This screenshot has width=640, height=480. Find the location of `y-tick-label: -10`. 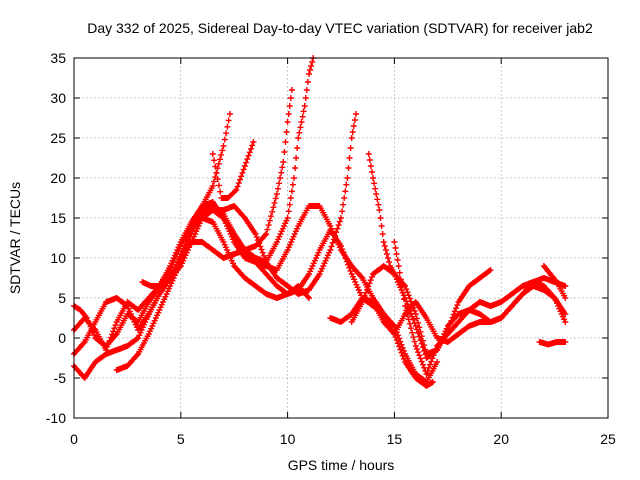

y-tick-label: -10 is located at coordinates (56, 418).